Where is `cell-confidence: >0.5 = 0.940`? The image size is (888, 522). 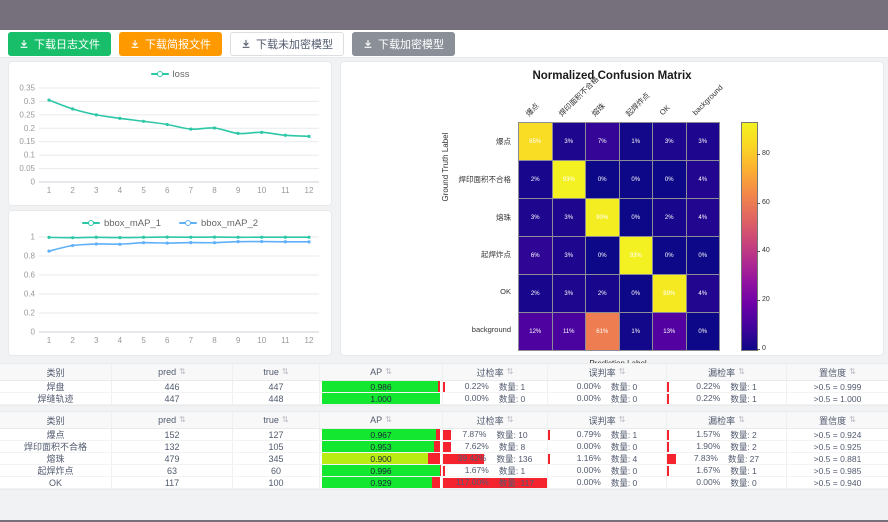
cell-confidence: >0.5 = 0.940 is located at coordinates (837, 482).